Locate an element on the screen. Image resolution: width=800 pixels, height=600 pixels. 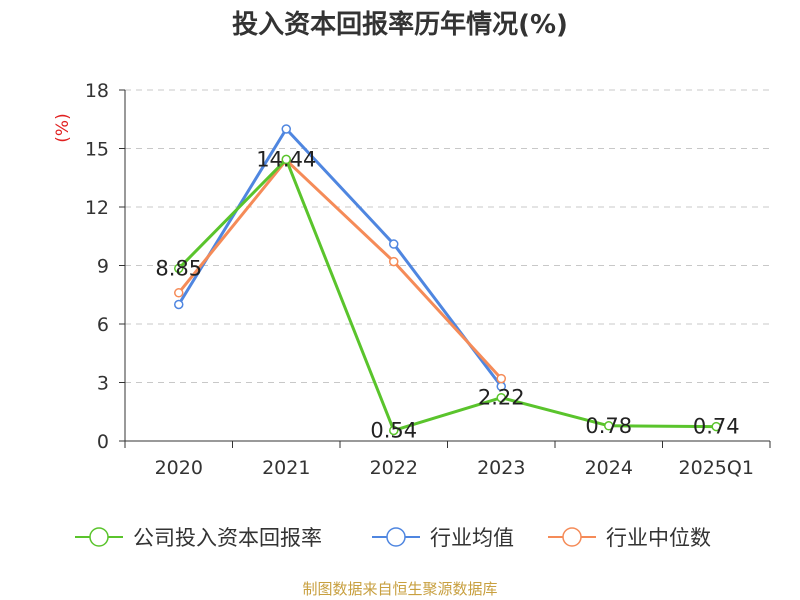
legend-label: 公司投入资本回报率 is located at coordinates (227, 538).